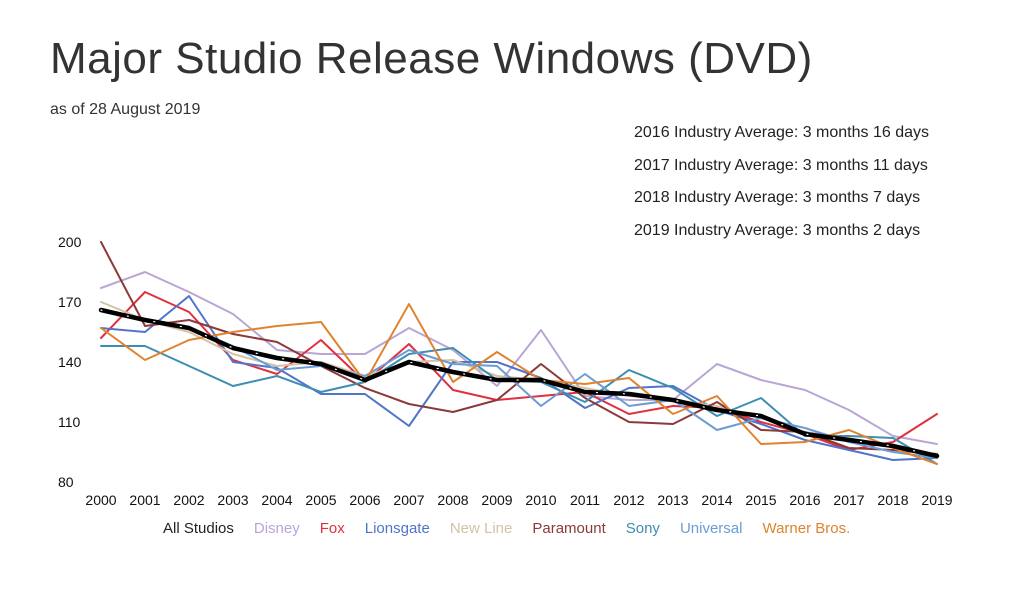  I want to click on x-tick-label: 2007, so click(408, 500).